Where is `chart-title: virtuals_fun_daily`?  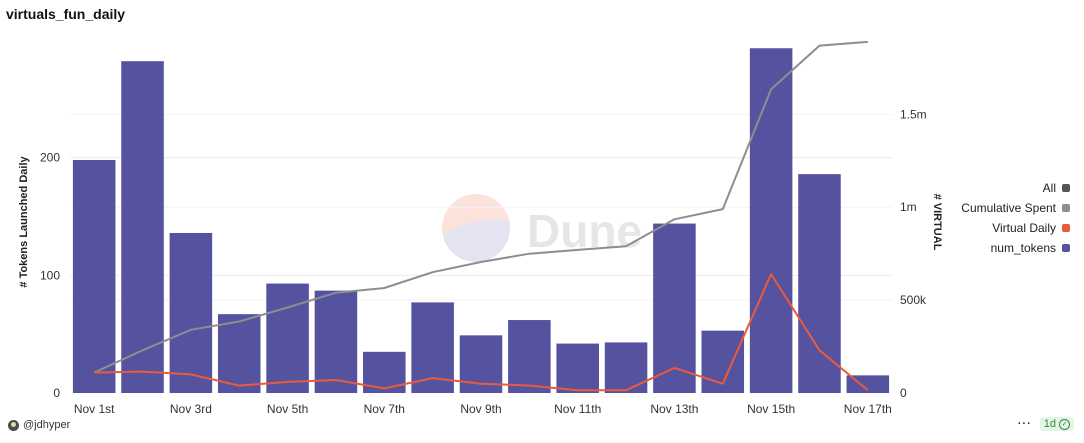
chart-title: virtuals_fun_daily is located at coordinates (66, 14).